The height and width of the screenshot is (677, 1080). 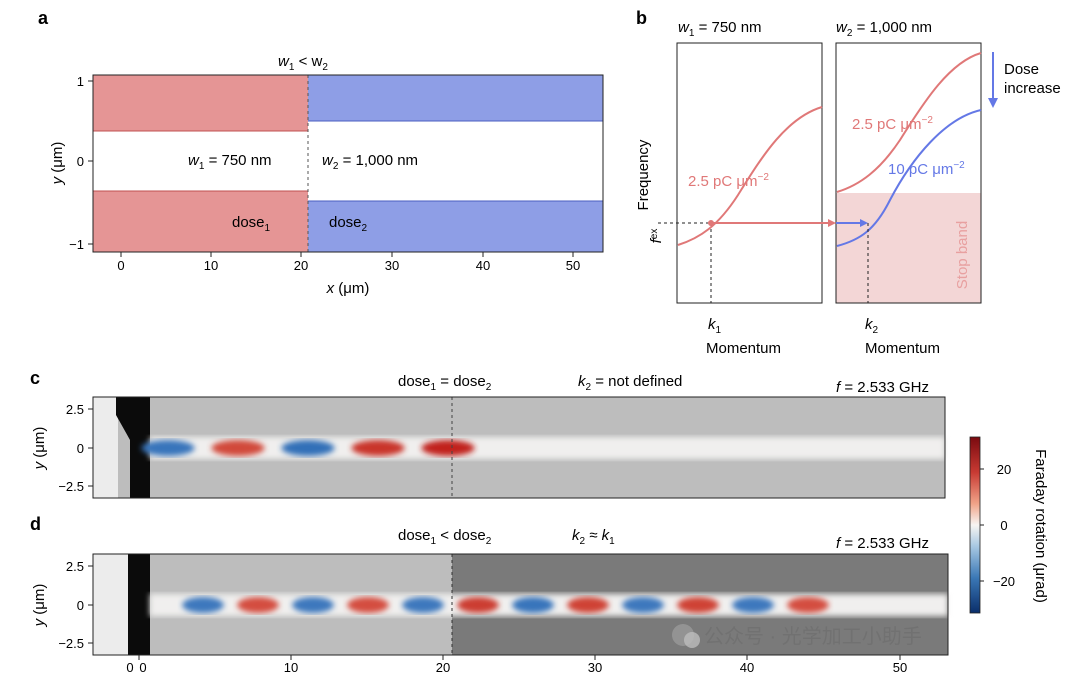 I want to click on watermark-text: 公众号 · 光学加工小助手, so click(x=813, y=636).